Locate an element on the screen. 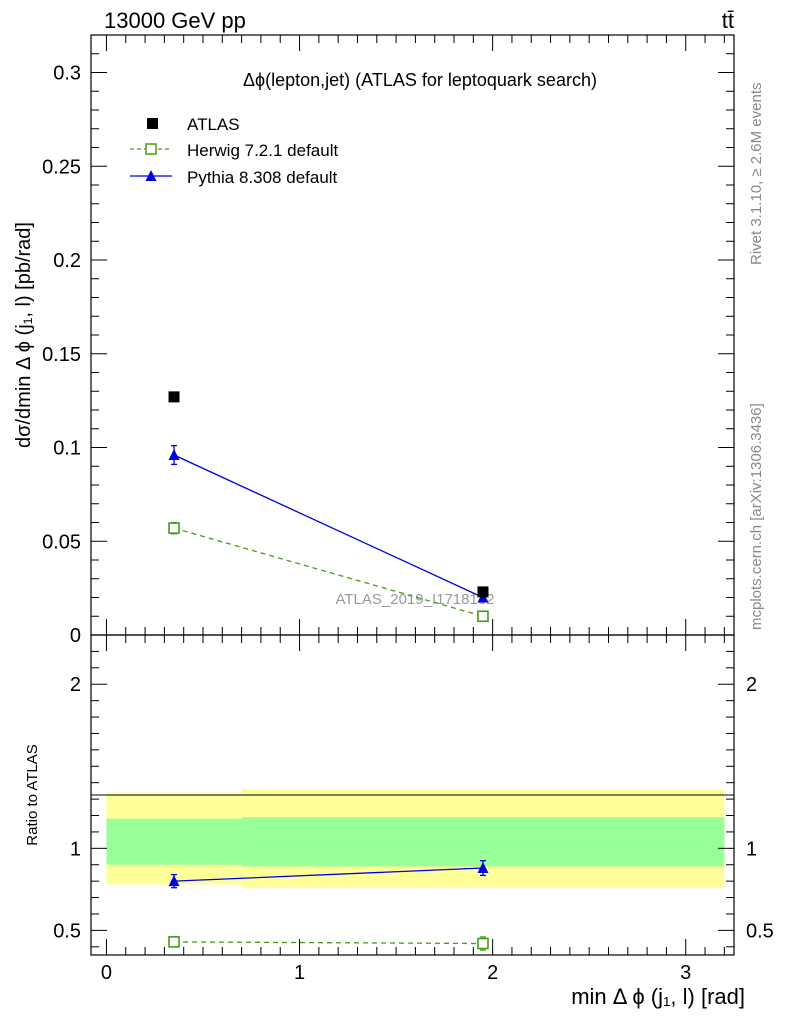  main-y-tick-label: 0 is located at coordinates (75, 636).